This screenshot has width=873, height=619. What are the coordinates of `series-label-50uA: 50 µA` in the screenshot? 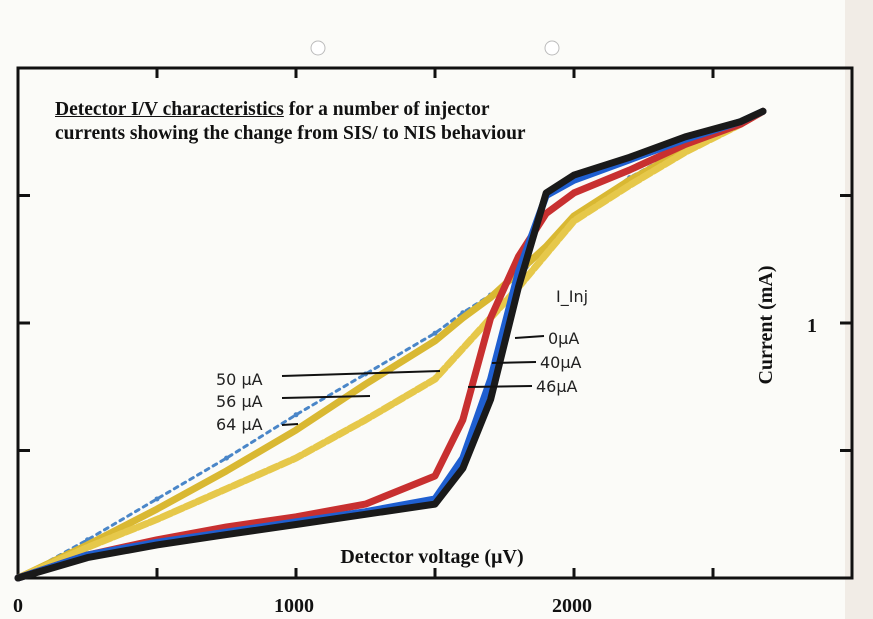 It's located at (239, 379).